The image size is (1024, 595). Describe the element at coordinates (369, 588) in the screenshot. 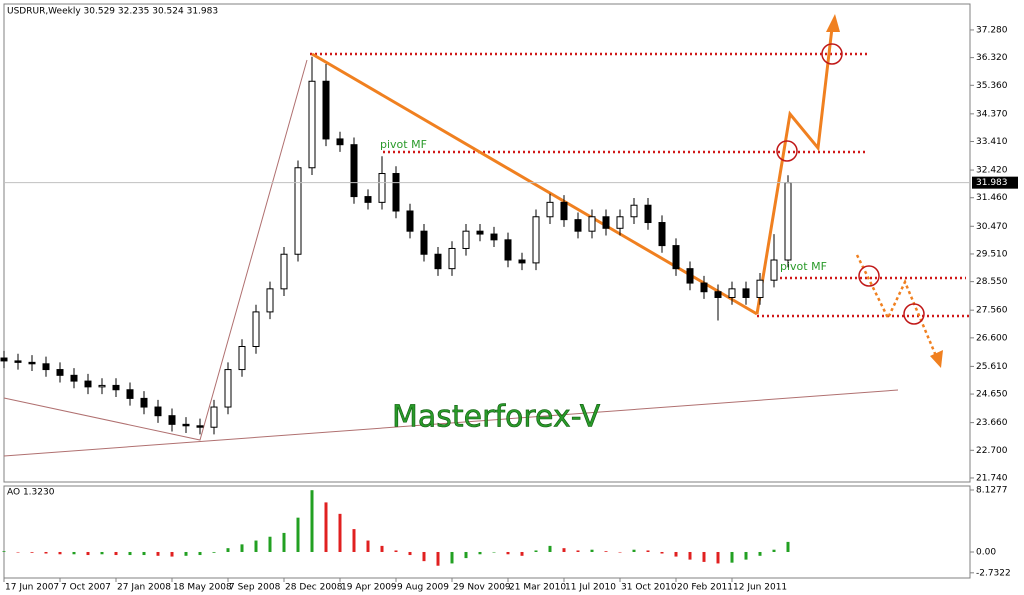

I see `x-tick-label: 19 Apr 2009` at that location.